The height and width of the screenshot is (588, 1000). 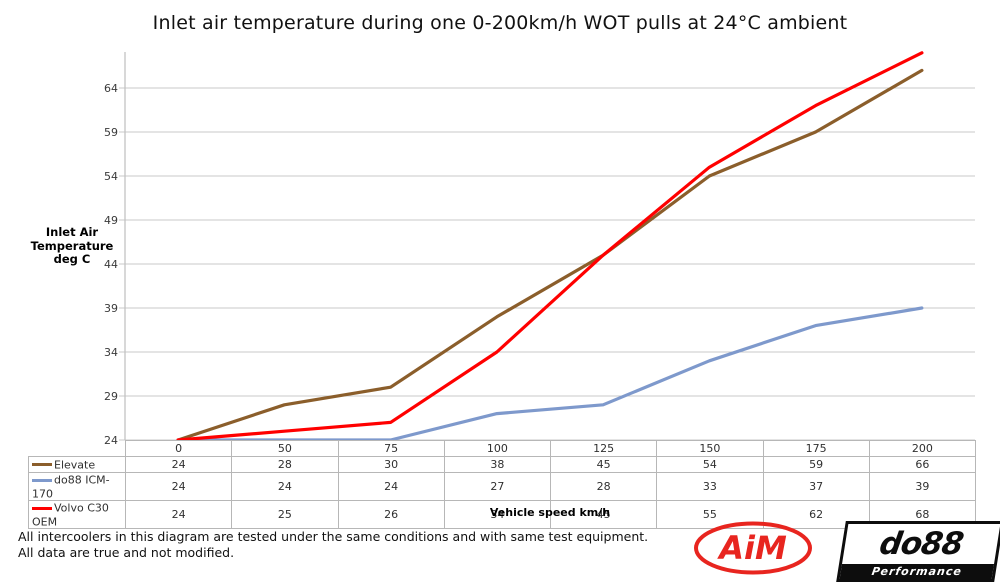 What do you see at coordinates (111, 264) in the screenshot?
I see `y-tick-label: 44` at bounding box center [111, 264].